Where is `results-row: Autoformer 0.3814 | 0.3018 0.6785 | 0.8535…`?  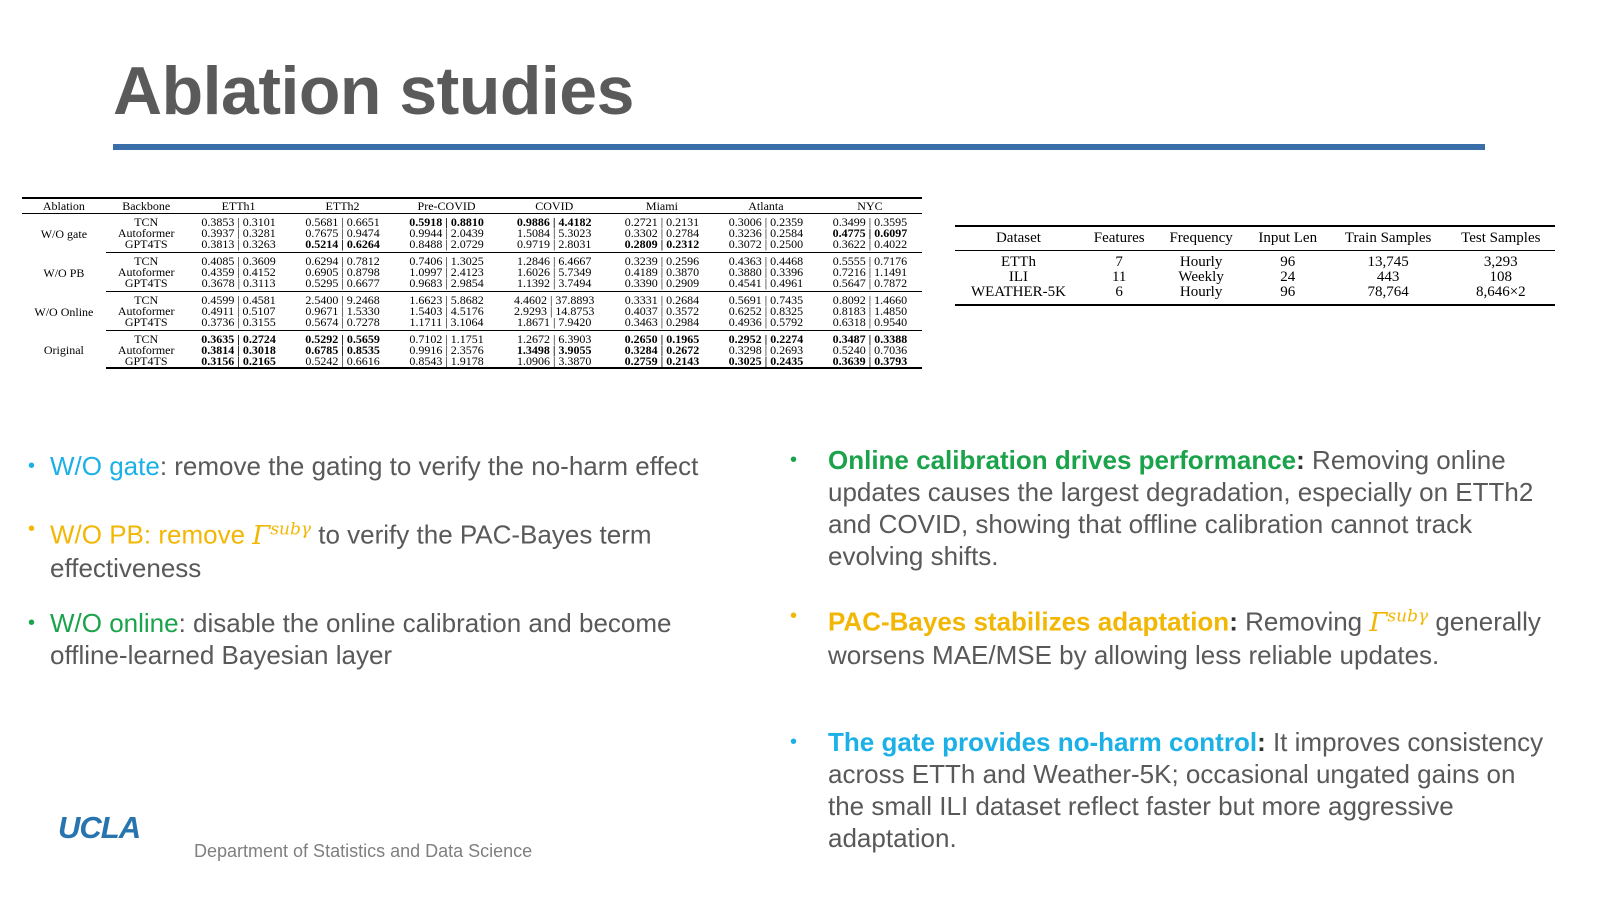
results-row: Autoformer 0.3814 | 0.3018 0.6785 | 0.8535… is located at coordinates (472, 350).